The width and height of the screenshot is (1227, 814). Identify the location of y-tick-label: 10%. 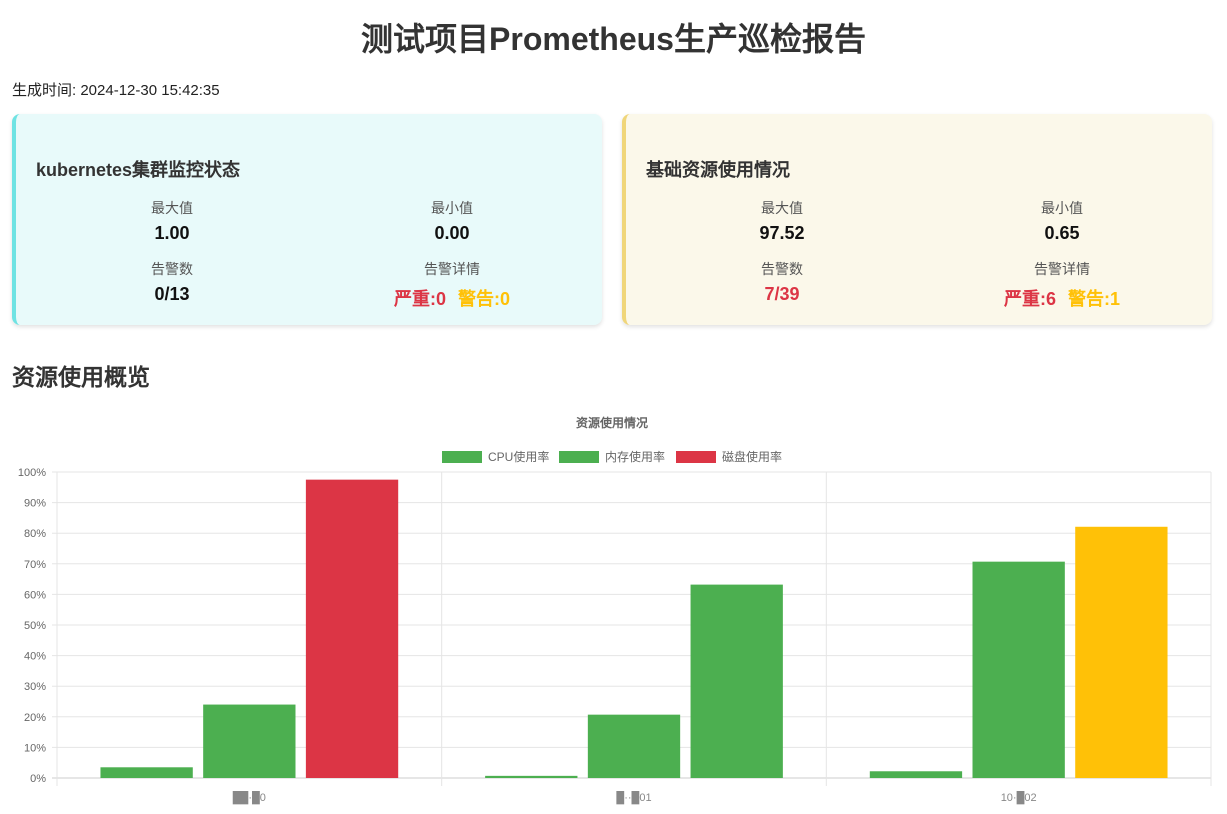
(35, 748).